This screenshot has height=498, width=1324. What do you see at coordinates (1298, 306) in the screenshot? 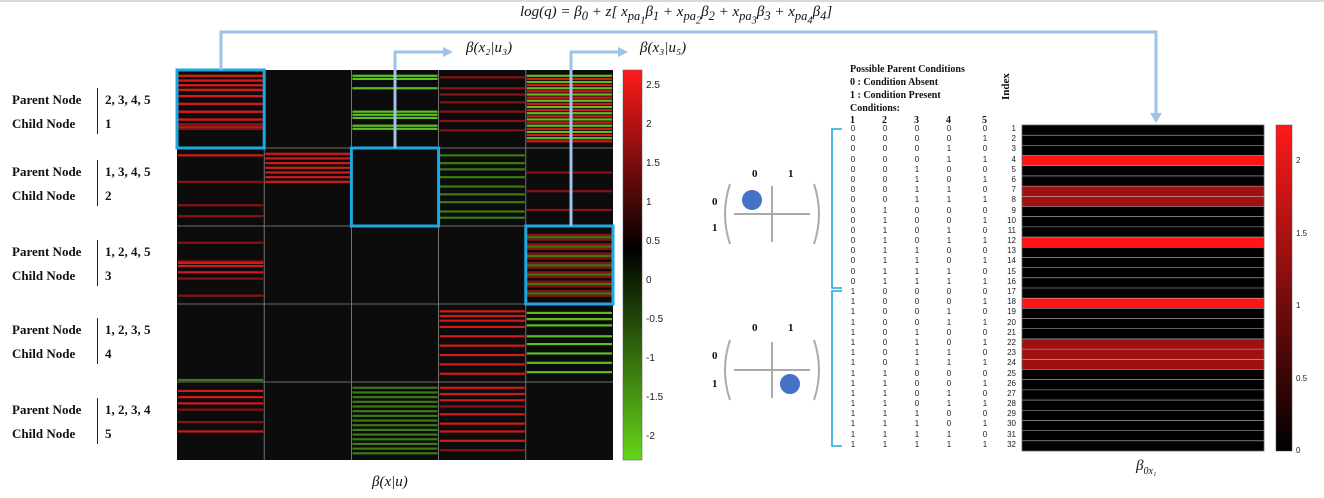
I see `colorbar-tick: 1` at bounding box center [1298, 306].